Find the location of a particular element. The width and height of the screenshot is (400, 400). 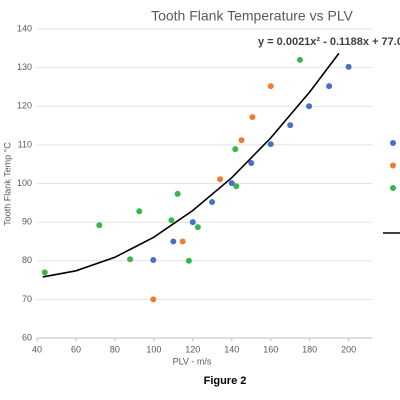

x-tick-label: 200 is located at coordinates (348, 349).